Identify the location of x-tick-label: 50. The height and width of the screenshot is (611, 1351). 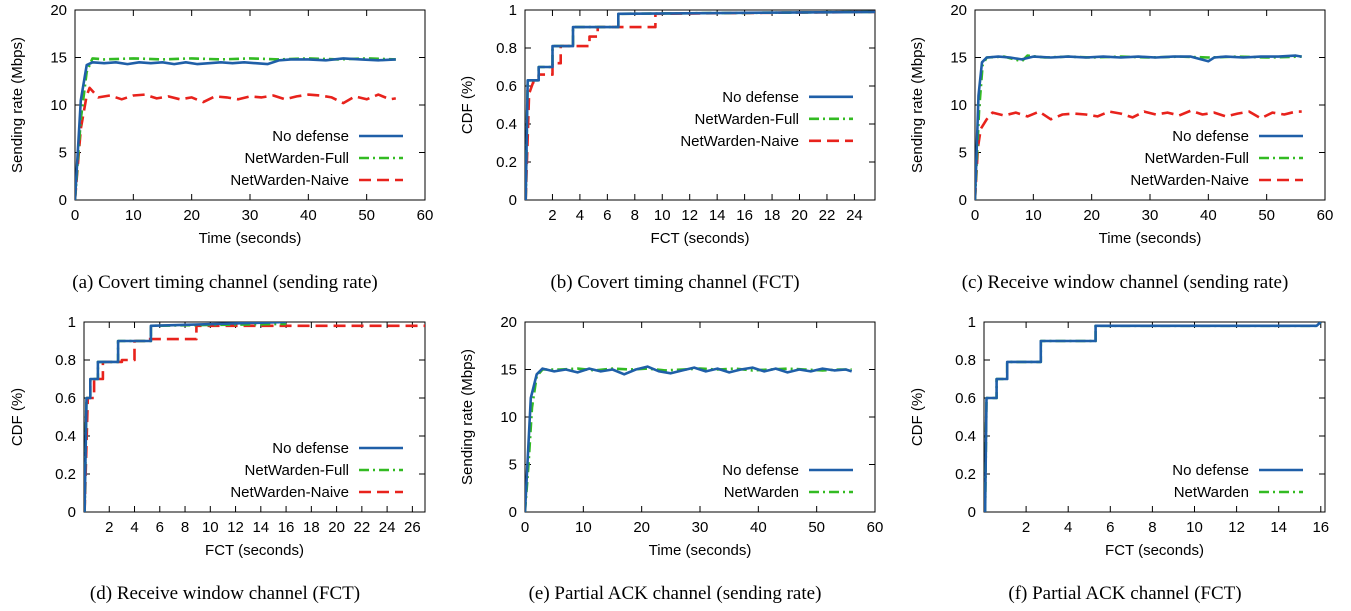
(1266, 215).